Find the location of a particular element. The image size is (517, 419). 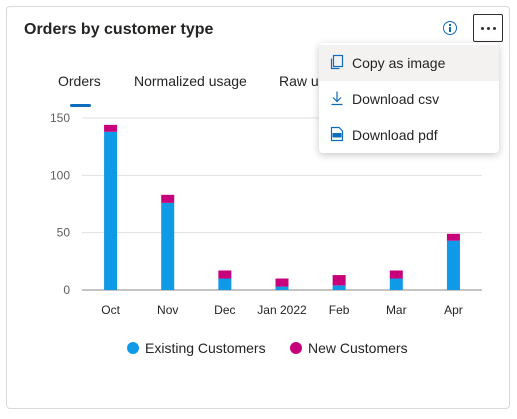

more-options-button is located at coordinates (488, 28).